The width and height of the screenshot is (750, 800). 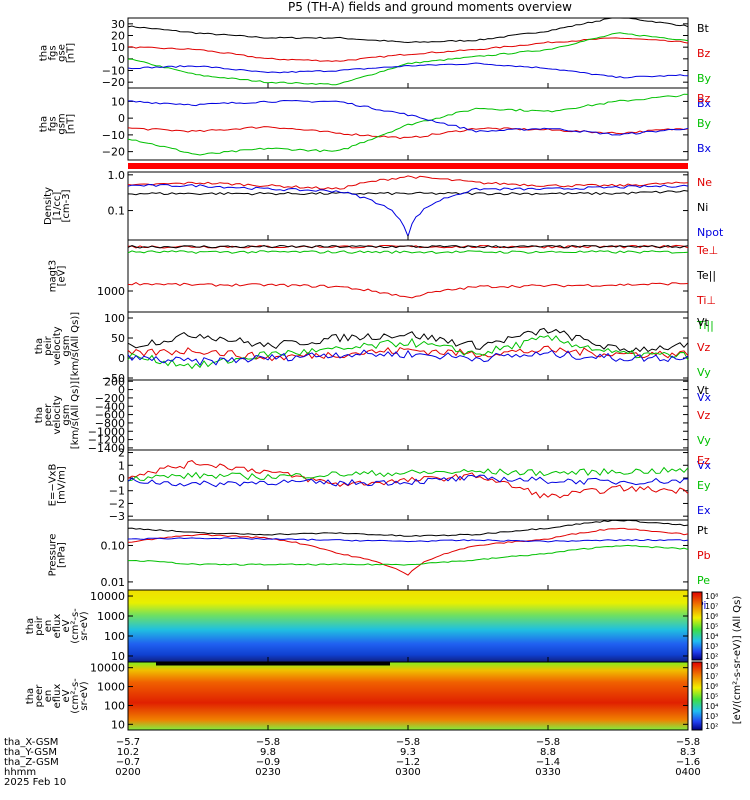 I want to click on y-tick-label: −10, so click(x=113, y=71).